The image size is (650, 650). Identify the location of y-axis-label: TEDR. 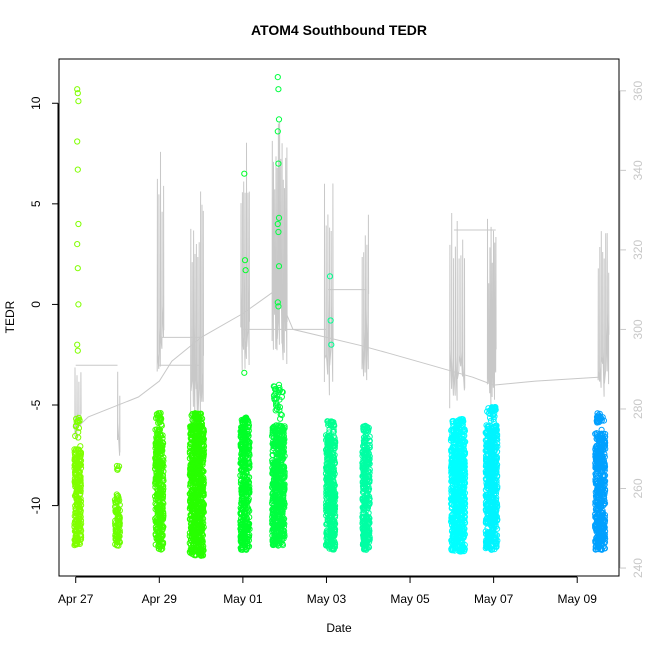
(10, 316).